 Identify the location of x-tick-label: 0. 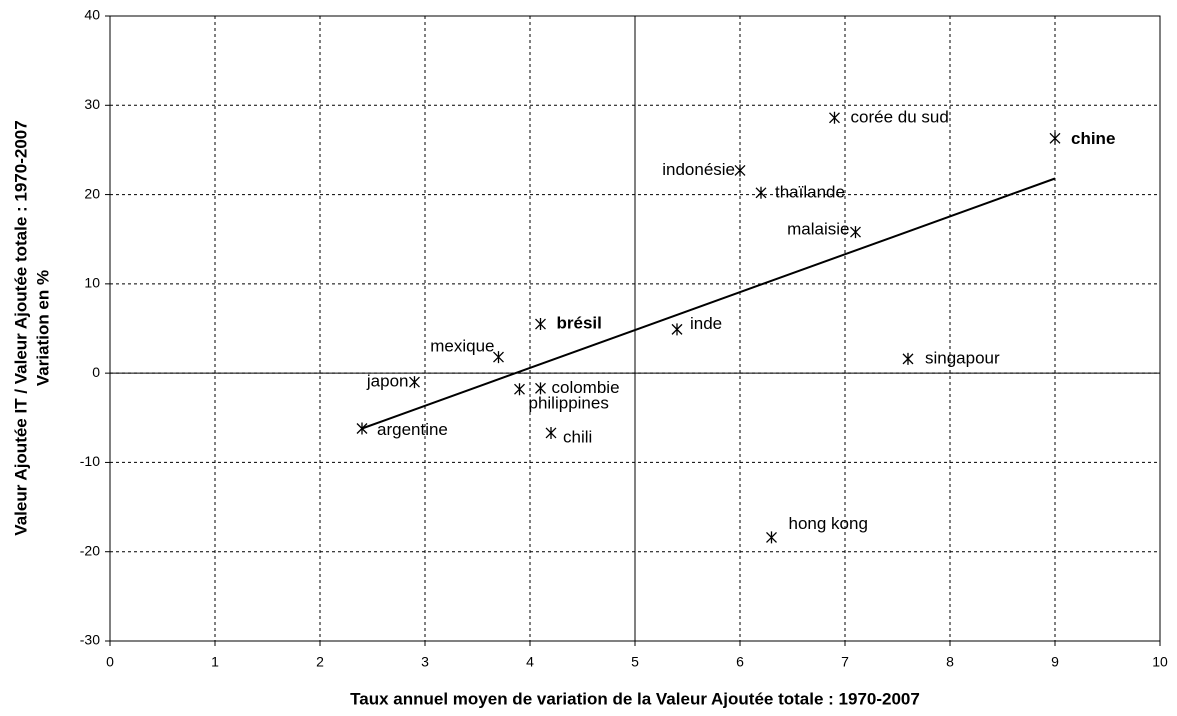
(110, 662).